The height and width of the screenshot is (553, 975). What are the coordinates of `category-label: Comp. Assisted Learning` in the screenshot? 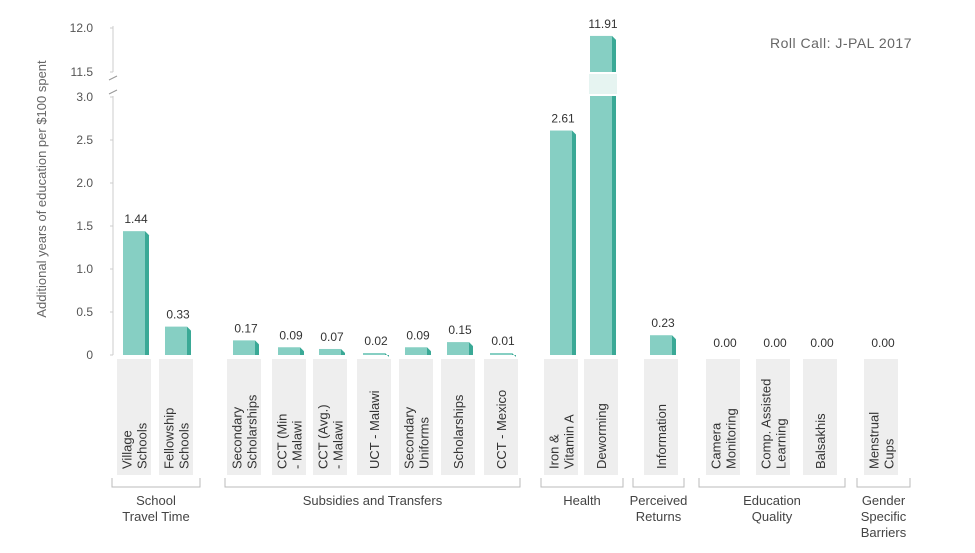 It's located at (773, 417).